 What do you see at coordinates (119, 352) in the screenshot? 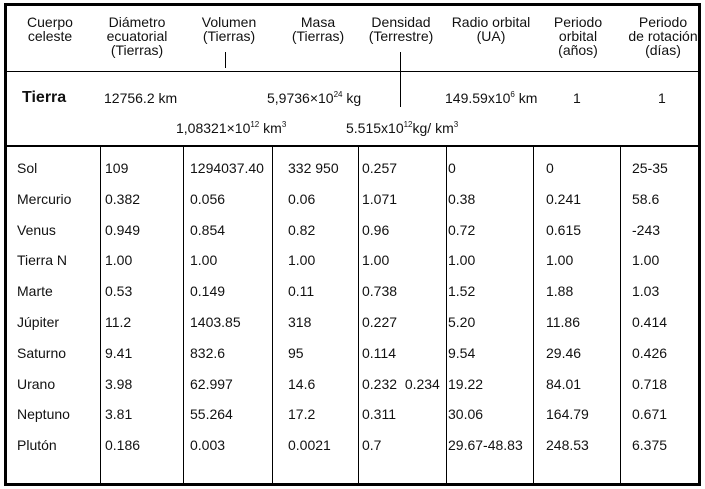
I see `table-cell: 9.41` at bounding box center [119, 352].